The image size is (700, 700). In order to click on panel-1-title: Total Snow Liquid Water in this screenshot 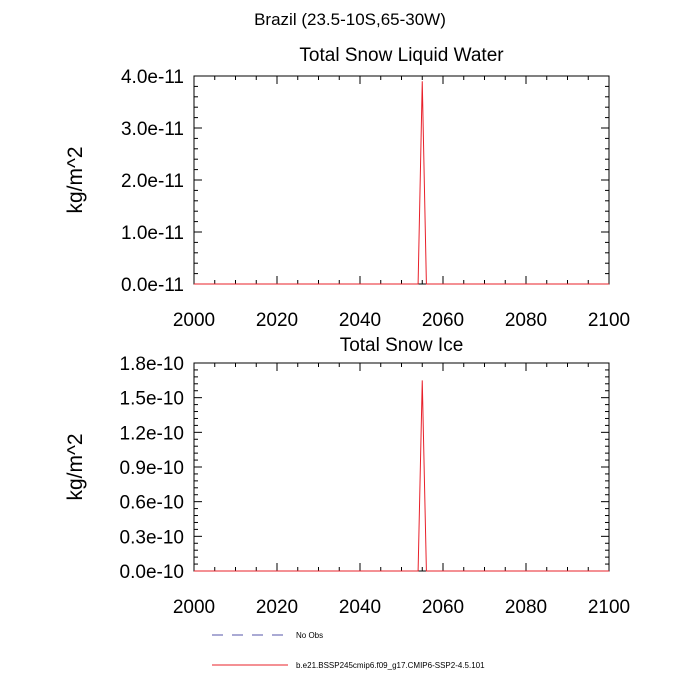, I will do `click(401, 55)`.